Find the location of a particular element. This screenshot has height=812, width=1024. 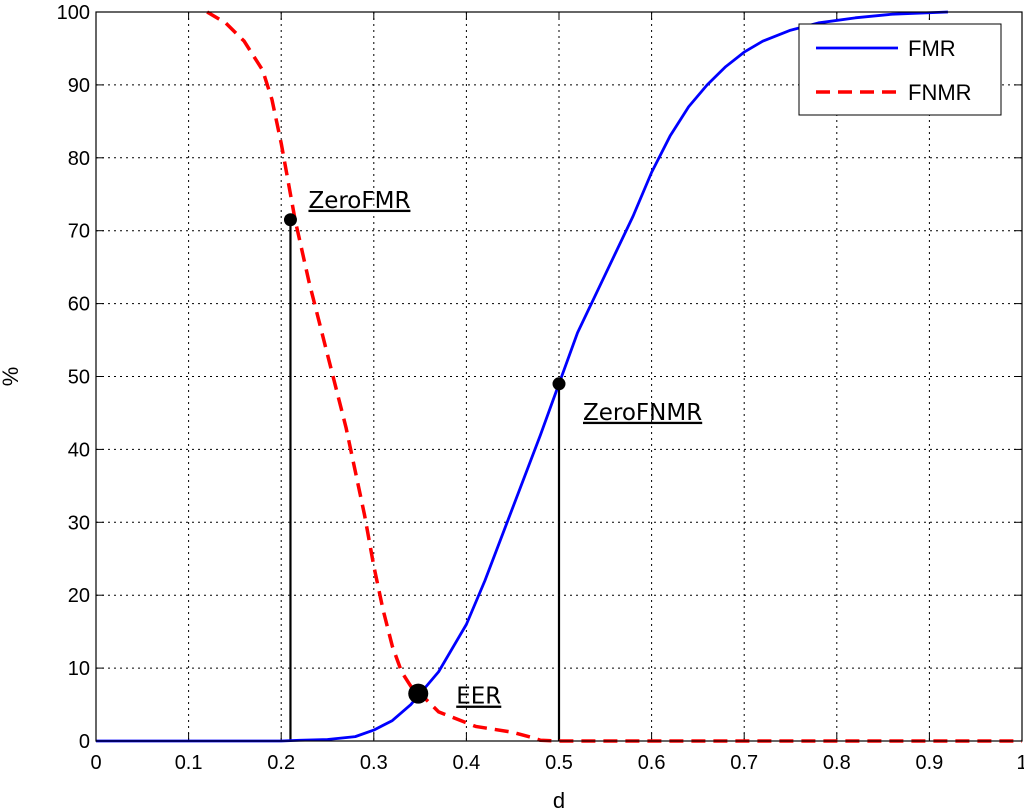

y-axis-label: % is located at coordinates (11, 377).